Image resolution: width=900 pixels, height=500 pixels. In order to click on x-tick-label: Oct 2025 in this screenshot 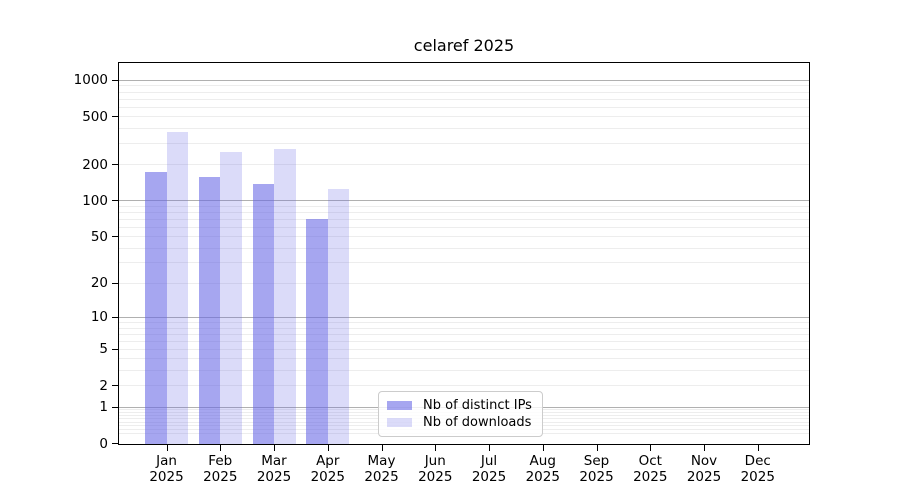, I will do `click(650, 469)`.